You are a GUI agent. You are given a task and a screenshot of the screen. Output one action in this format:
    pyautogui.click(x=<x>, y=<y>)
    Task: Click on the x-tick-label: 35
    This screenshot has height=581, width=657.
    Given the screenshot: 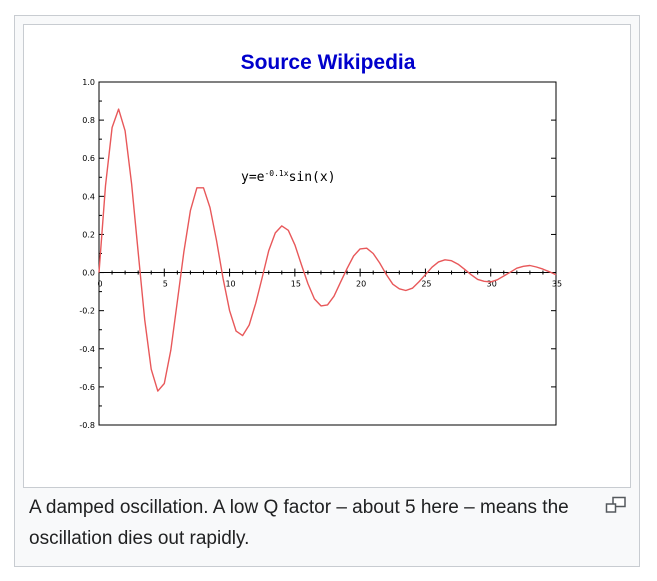 What is the action you would take?
    pyautogui.click(x=557, y=284)
    